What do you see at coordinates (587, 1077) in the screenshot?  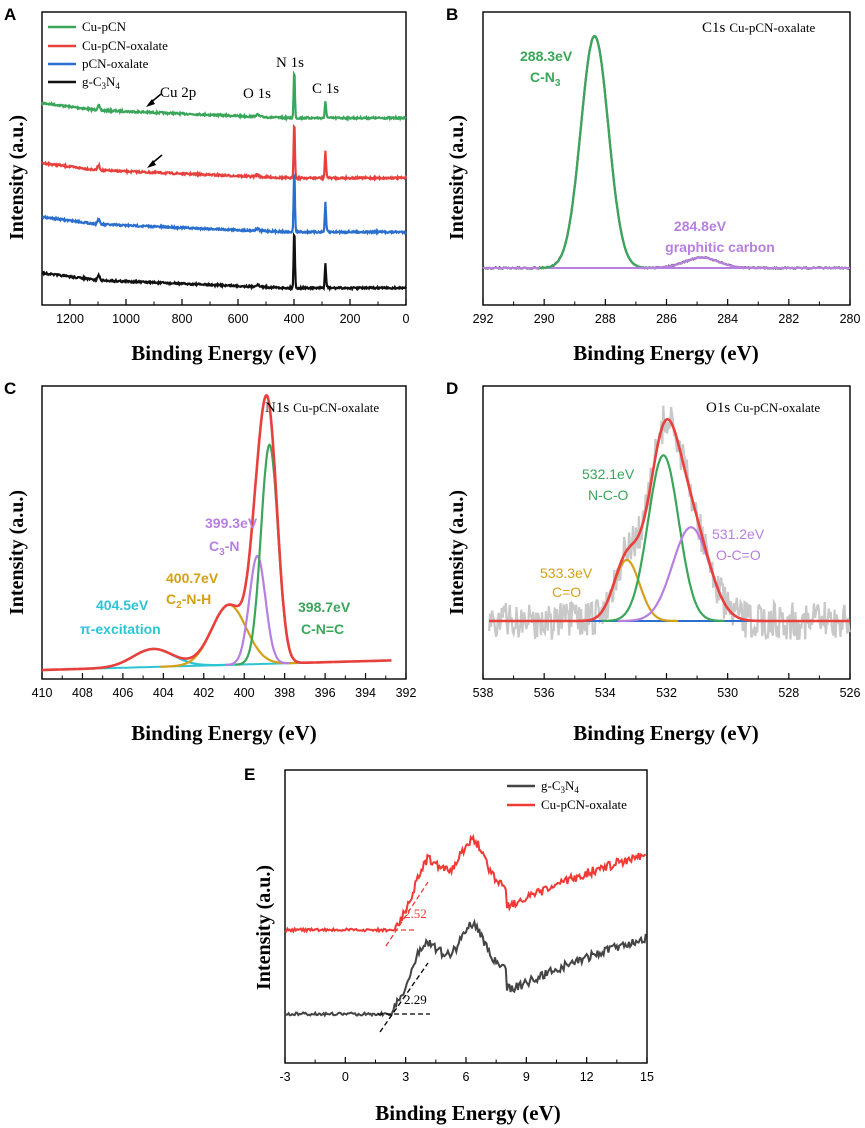 I see `x-tick-label-e-5: 12` at bounding box center [587, 1077].